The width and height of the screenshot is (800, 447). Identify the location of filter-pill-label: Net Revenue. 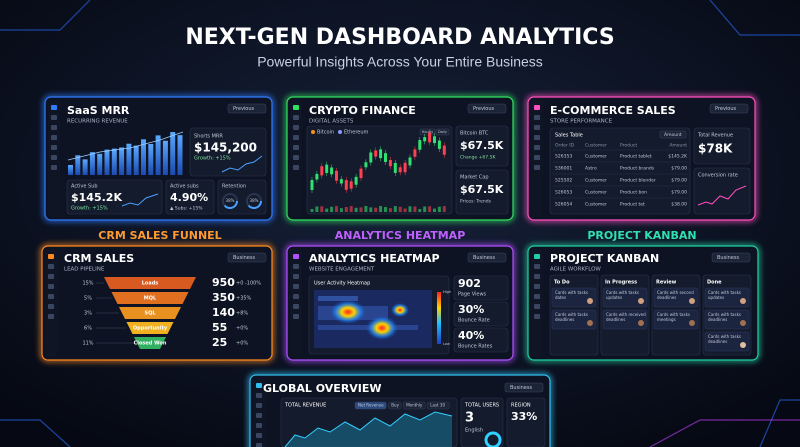
(371, 405).